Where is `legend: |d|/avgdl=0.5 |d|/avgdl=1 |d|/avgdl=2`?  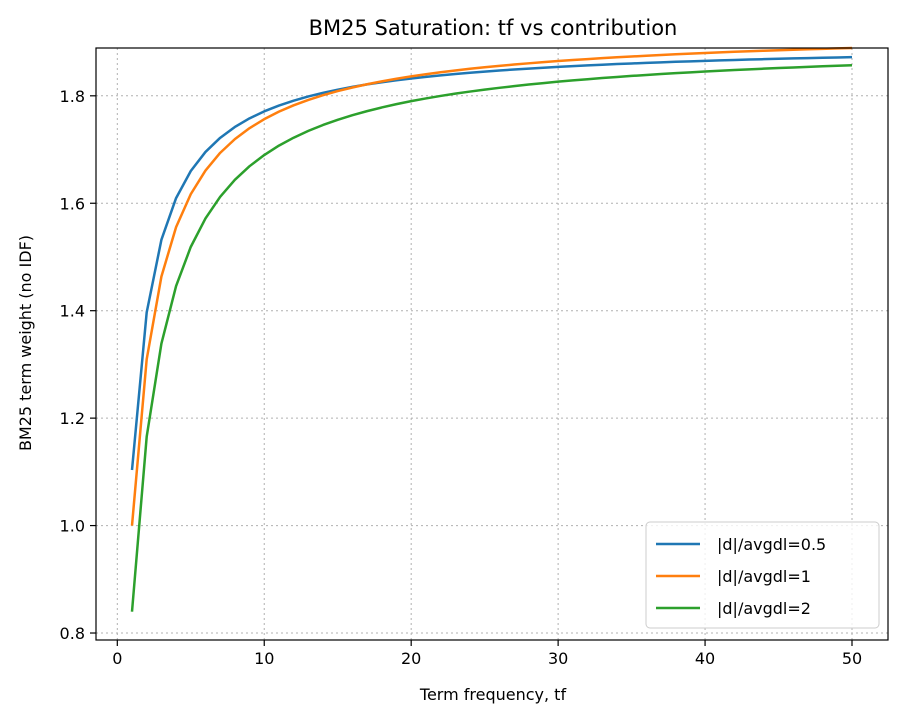 legend: |d|/avgdl=0.5 |d|/avgdl=1 |d|/avgdl=2 is located at coordinates (762, 575).